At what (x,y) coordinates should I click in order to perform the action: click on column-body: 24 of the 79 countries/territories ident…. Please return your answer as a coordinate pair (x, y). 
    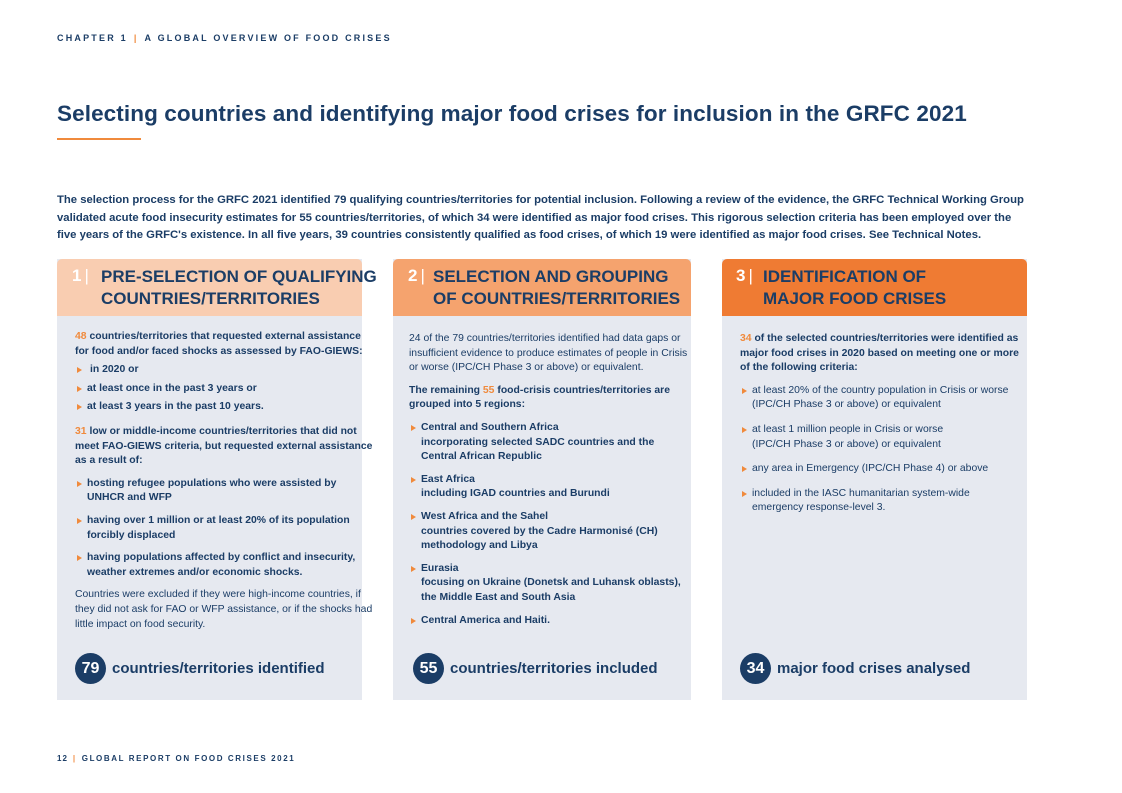
    Looking at the image, I should click on (548, 480).